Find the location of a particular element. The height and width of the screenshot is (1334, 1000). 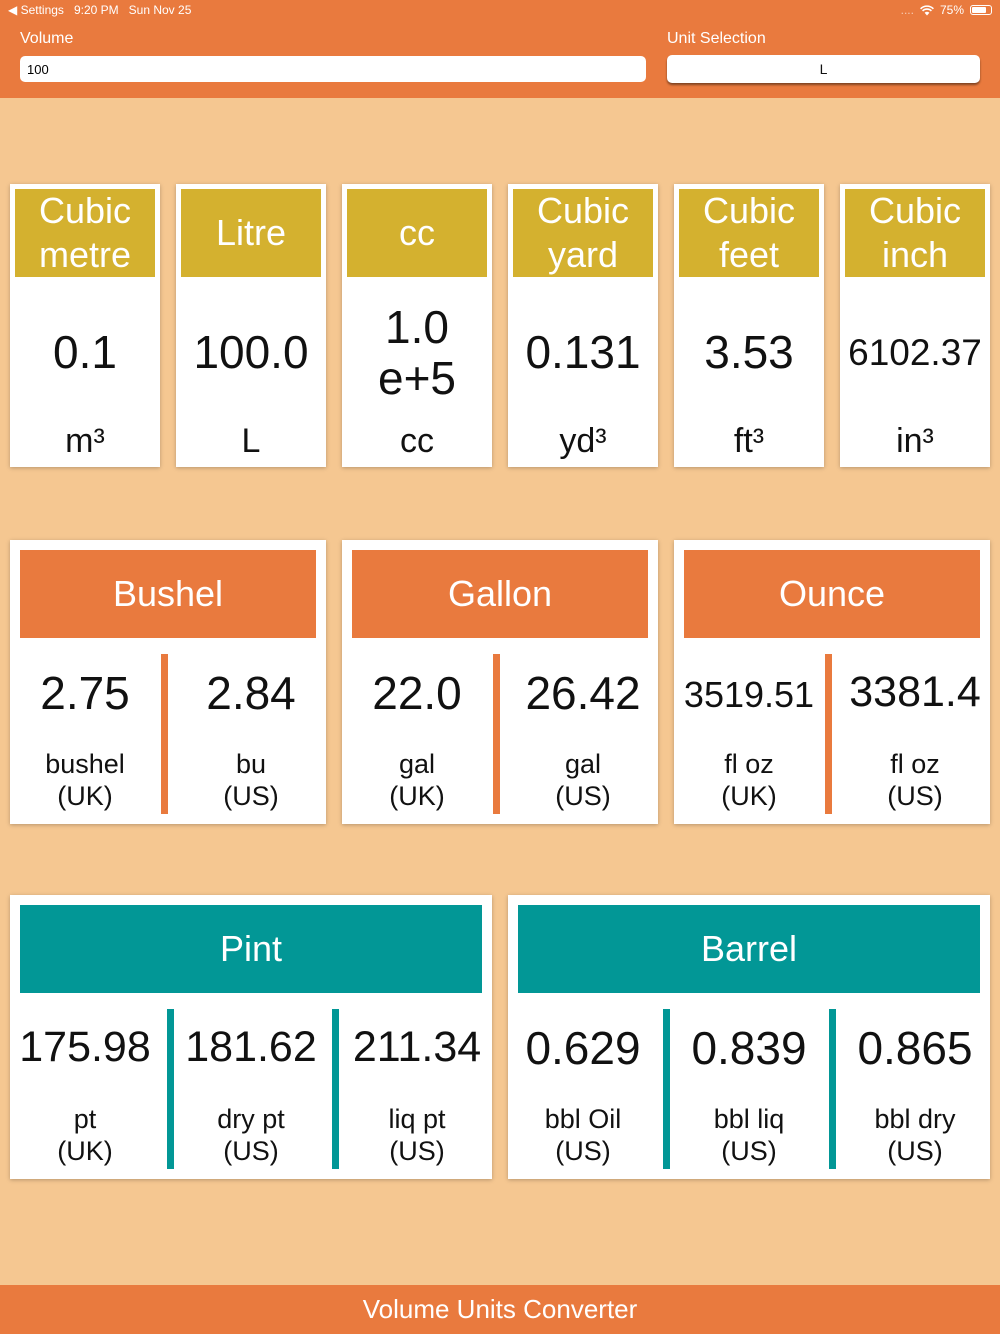

card-unit-bbl-oil: bbl Oil (US) is located at coordinates (583, 1135).